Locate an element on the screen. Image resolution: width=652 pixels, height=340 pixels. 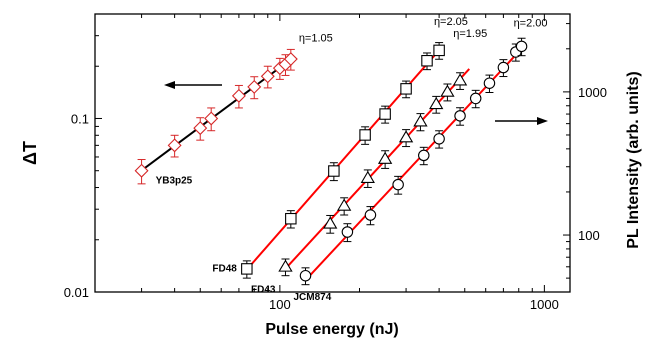
y-right-tick-label: 100 is located at coordinates (589, 235).